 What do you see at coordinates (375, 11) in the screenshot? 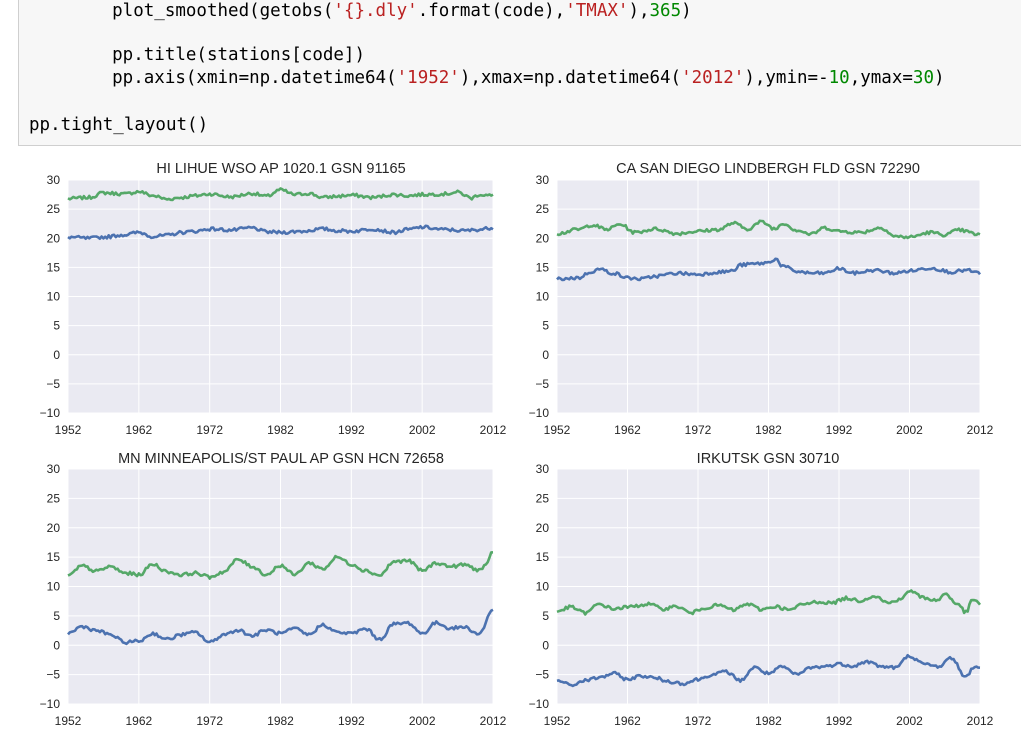
I see `code-string: '{}.dly'` at bounding box center [375, 11].